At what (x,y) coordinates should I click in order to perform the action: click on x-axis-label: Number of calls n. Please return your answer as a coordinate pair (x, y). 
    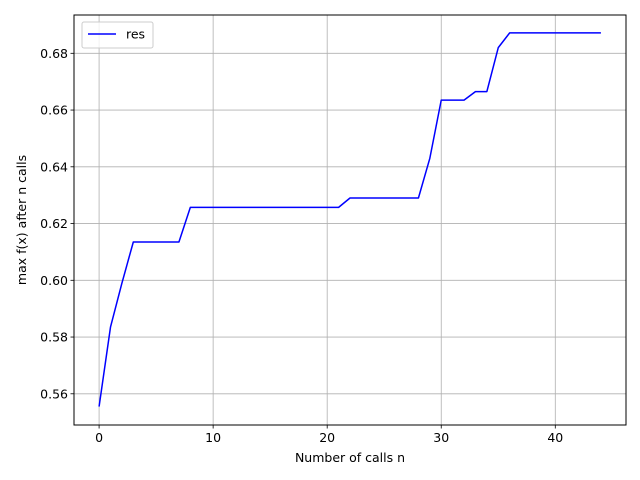
    Looking at the image, I should click on (350, 457).